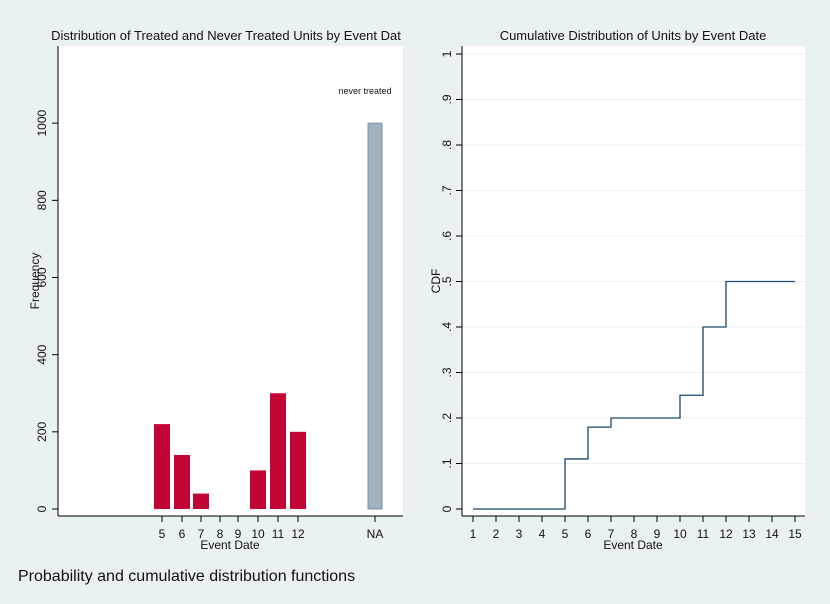 The width and height of the screenshot is (830, 604). What do you see at coordinates (588, 534) in the screenshot?
I see `right-x-tick-label: 6` at bounding box center [588, 534].